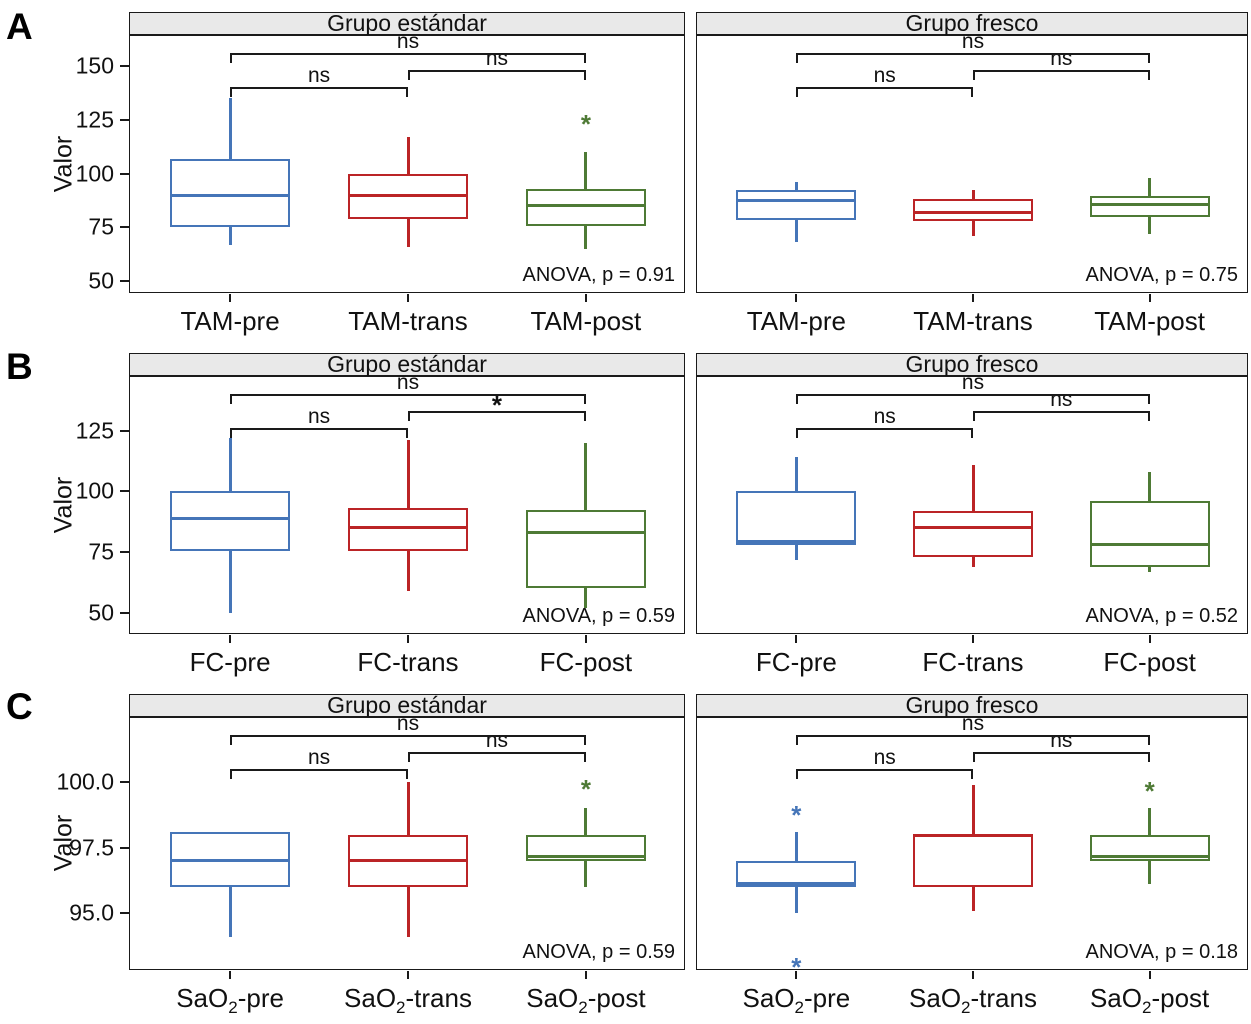  What do you see at coordinates (94, 65) in the screenshot?
I see `y-tick-label: 150` at bounding box center [94, 65].